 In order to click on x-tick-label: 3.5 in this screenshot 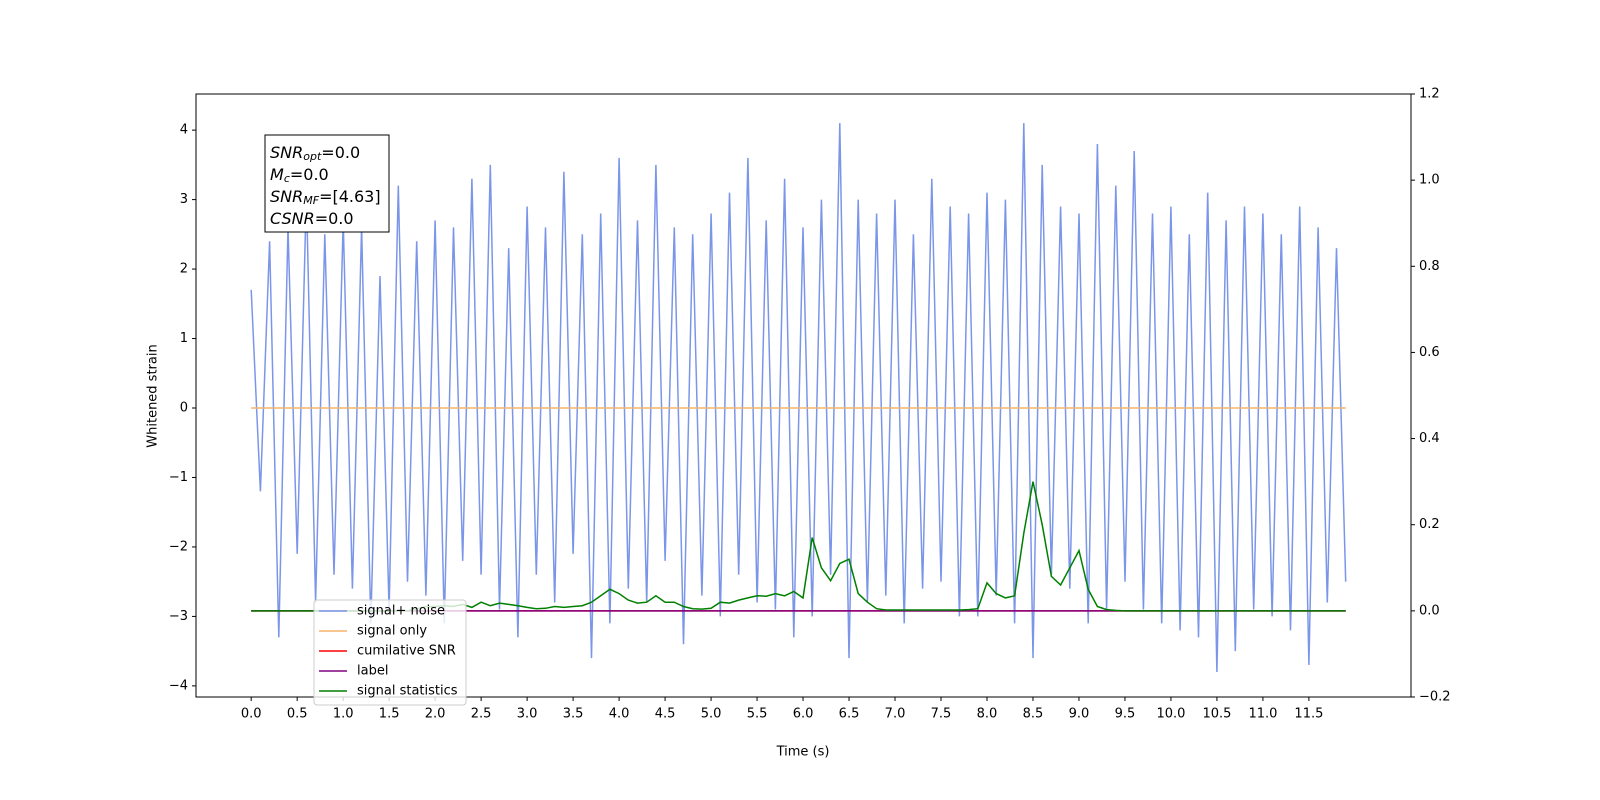, I will do `click(573, 714)`.